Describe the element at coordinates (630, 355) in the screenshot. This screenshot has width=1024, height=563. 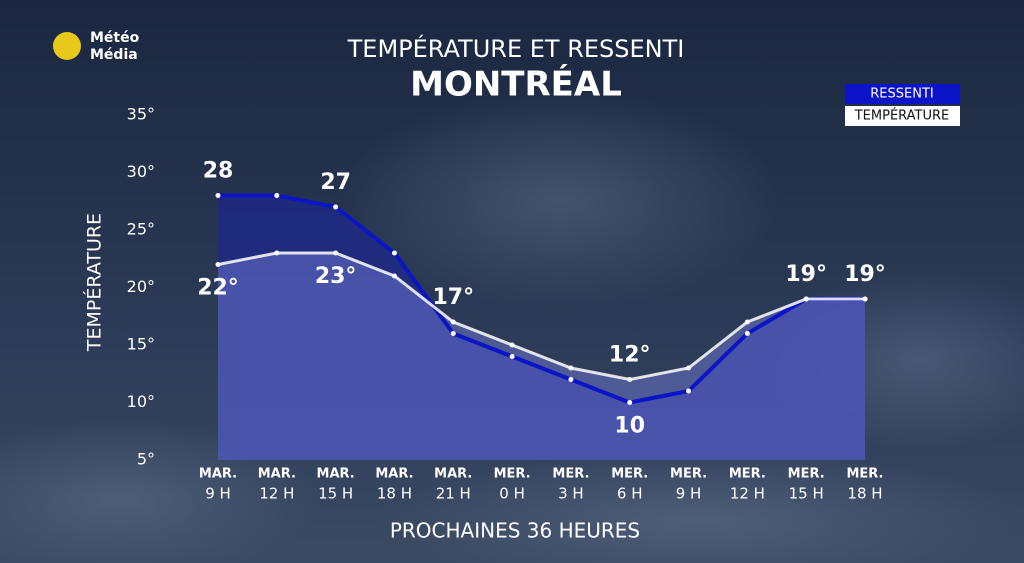
I see `data-label: 12°` at that location.